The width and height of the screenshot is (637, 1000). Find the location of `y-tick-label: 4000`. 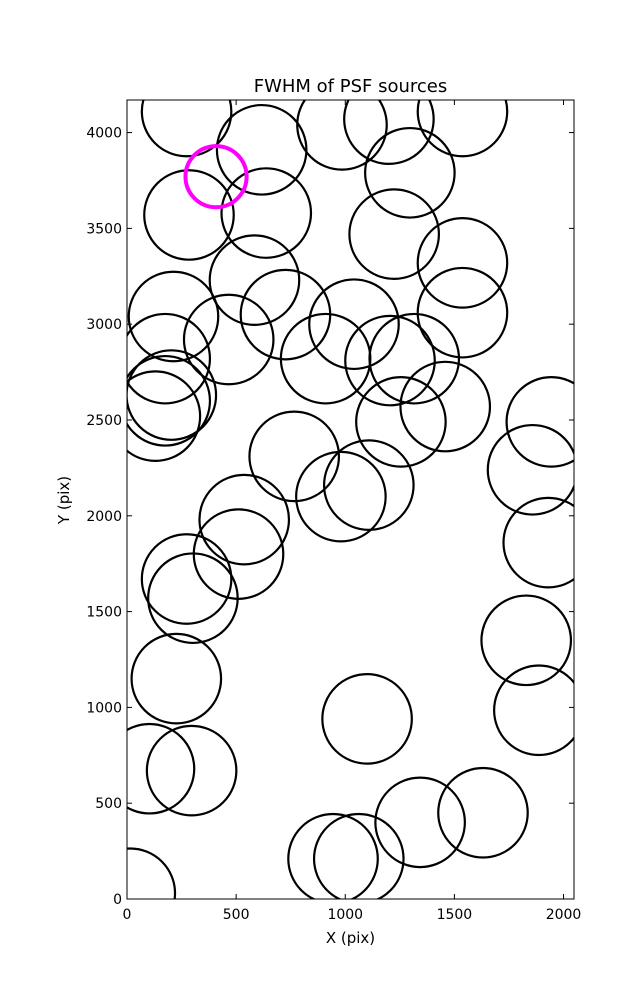

y-tick-label: 4000 is located at coordinates (104, 134).